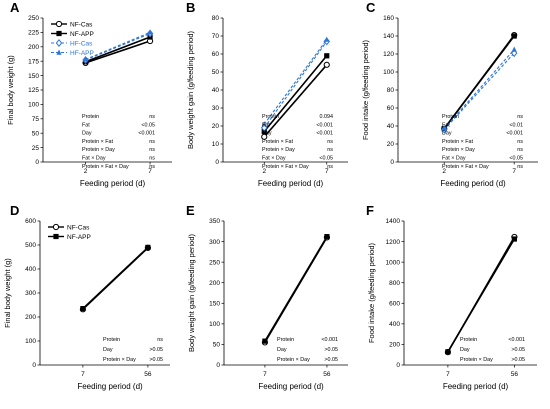 The width and height of the screenshot is (550, 409). What do you see at coordinates (15, 7) in the screenshot?
I see `panel-letter: A` at bounding box center [15, 7].